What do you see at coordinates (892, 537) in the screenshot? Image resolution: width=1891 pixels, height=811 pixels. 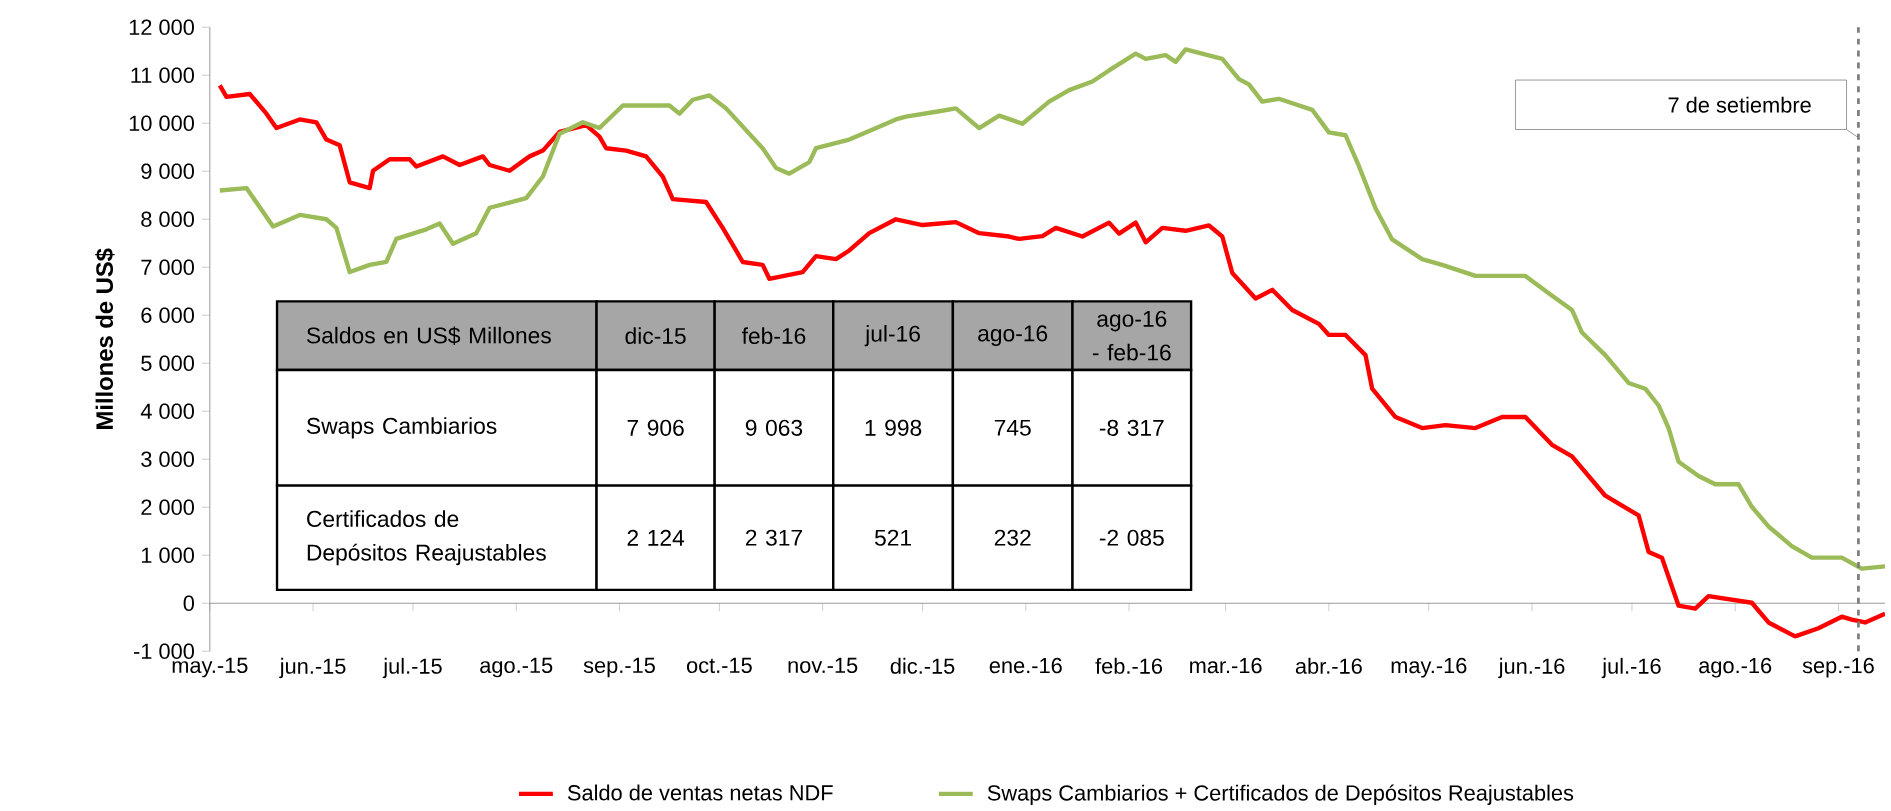 I see `annotation: 521` at bounding box center [892, 537].